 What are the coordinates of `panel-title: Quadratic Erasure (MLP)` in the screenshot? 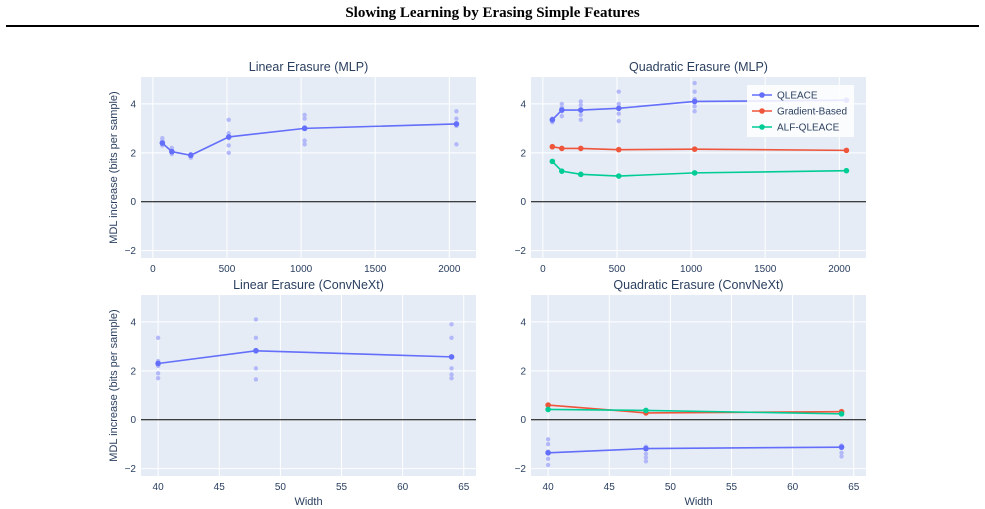 It's located at (698, 67).